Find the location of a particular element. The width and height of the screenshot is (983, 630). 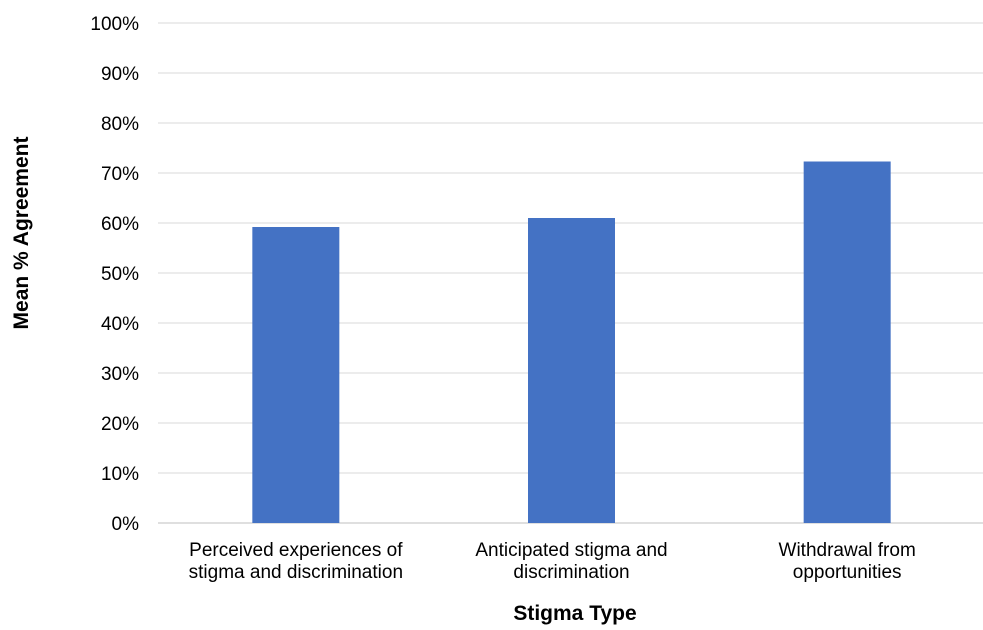

y-axis-title: Mean % Agreement is located at coordinates (21, 233).